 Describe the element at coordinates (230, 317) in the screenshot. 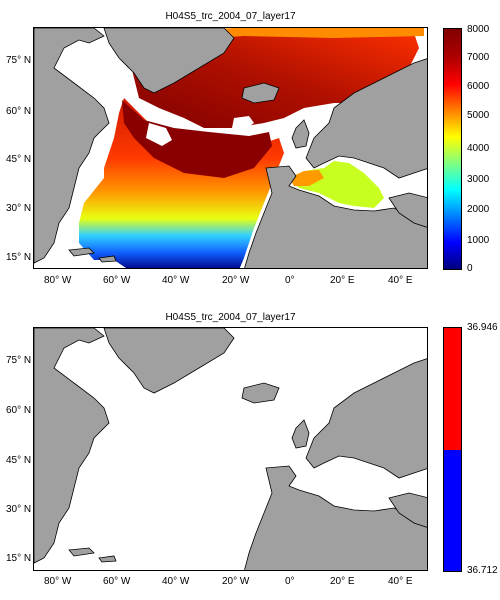

I see `panel2-title: H04S5_trc_2004_07_layer17` at that location.